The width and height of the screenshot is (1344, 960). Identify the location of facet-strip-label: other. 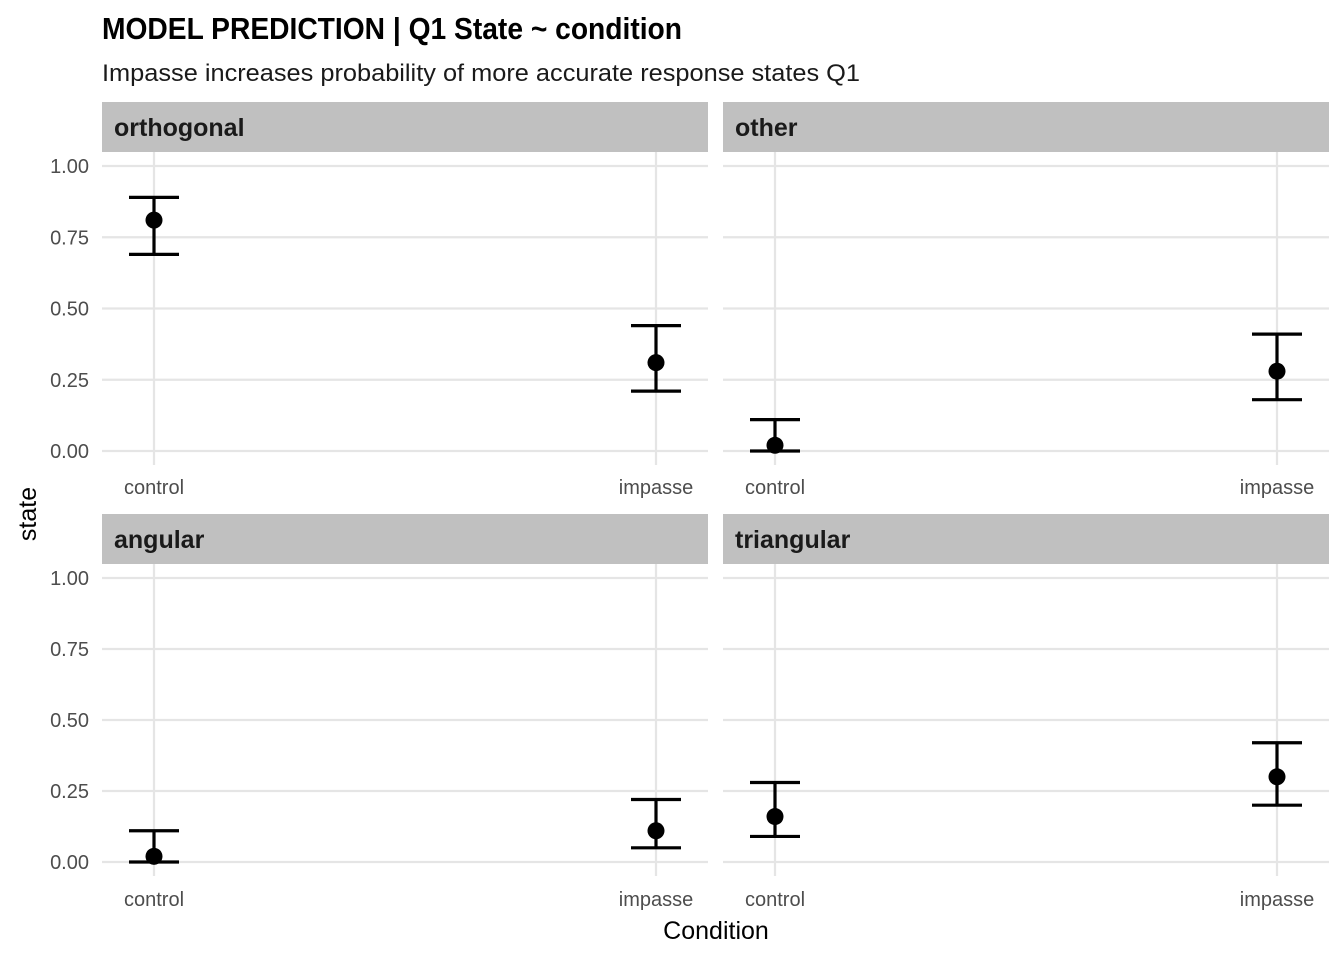
(766, 128).